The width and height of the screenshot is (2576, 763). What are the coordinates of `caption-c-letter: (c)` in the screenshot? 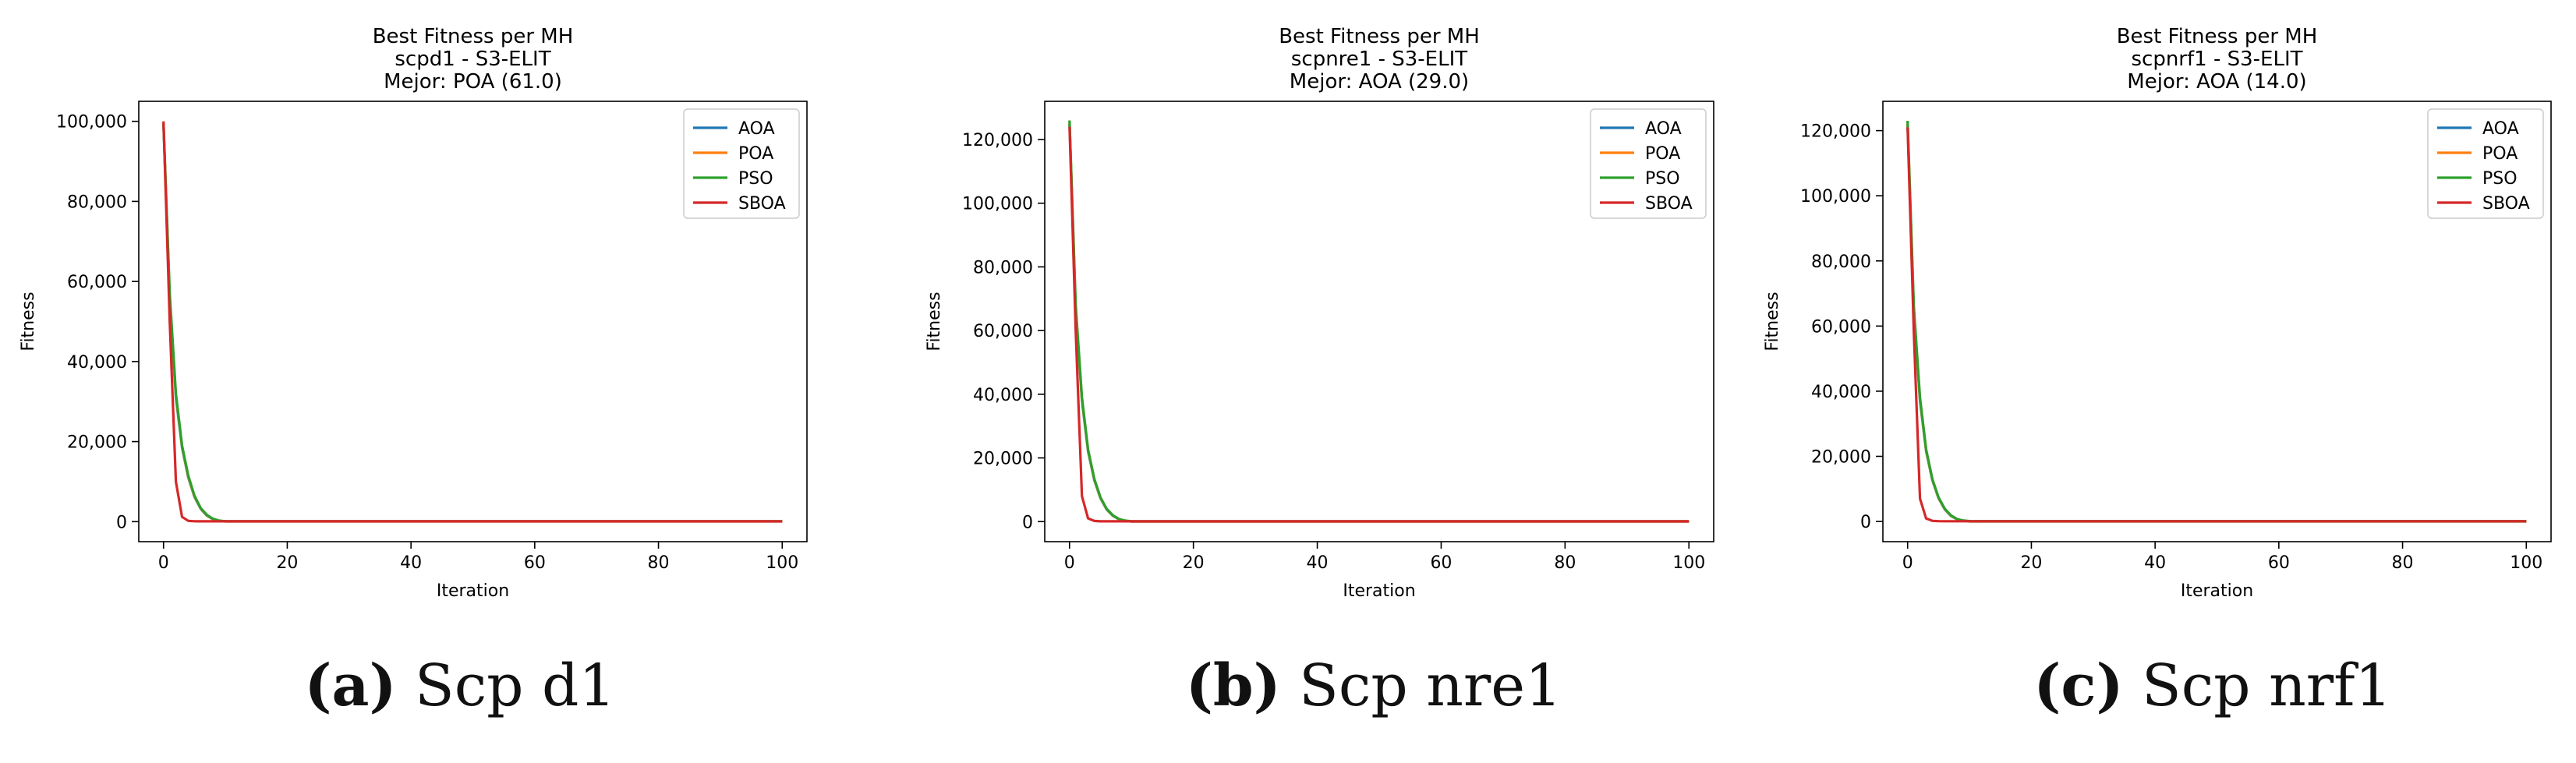 It's located at (2078, 685).